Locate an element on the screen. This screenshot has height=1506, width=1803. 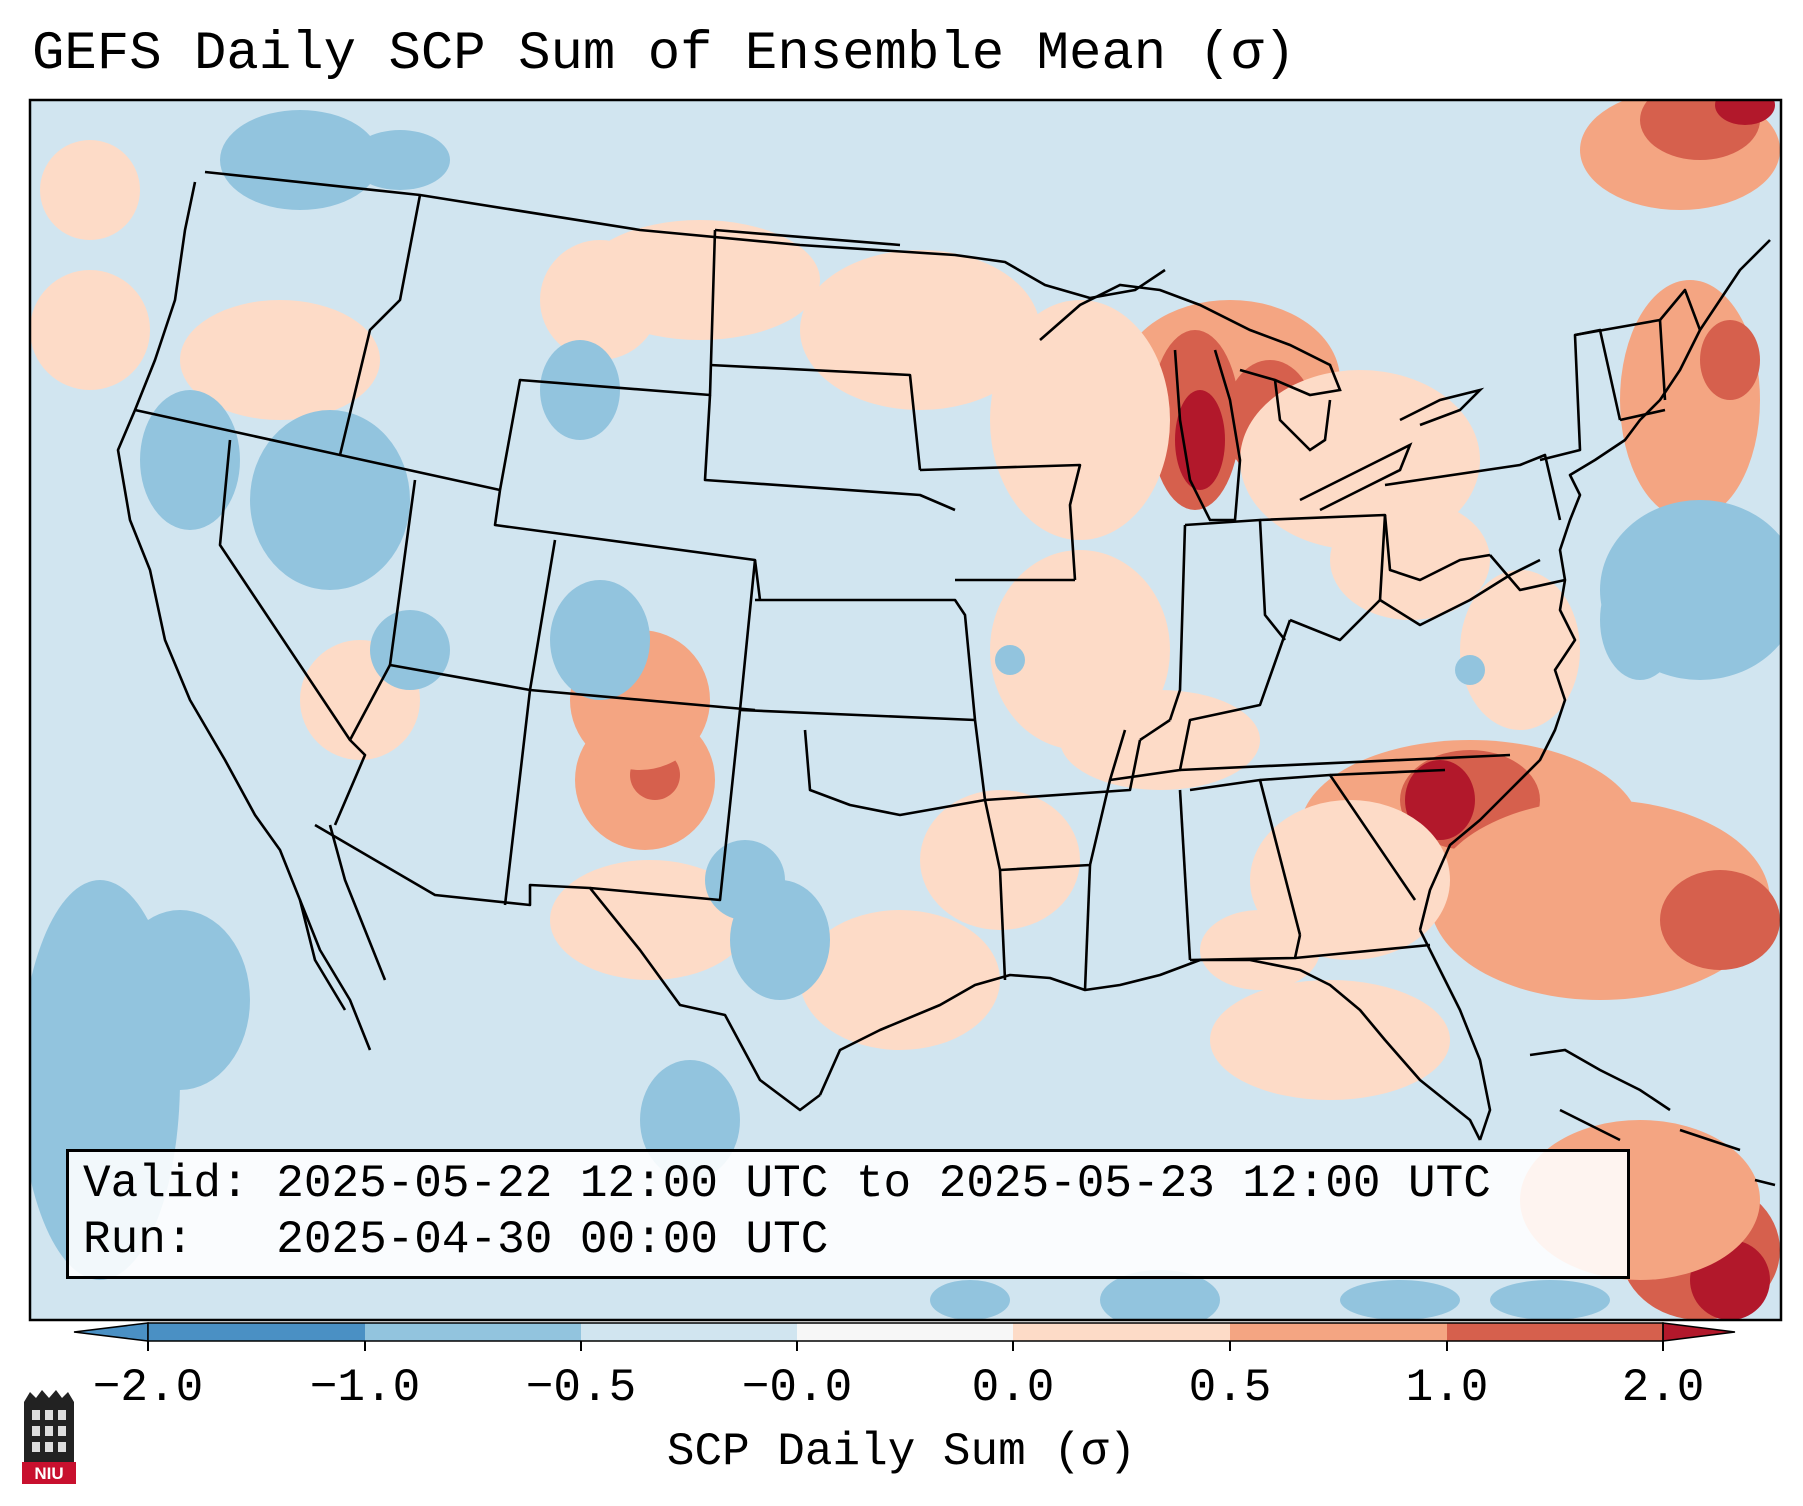
valid-label: Valid: is located at coordinates (166, 1184).